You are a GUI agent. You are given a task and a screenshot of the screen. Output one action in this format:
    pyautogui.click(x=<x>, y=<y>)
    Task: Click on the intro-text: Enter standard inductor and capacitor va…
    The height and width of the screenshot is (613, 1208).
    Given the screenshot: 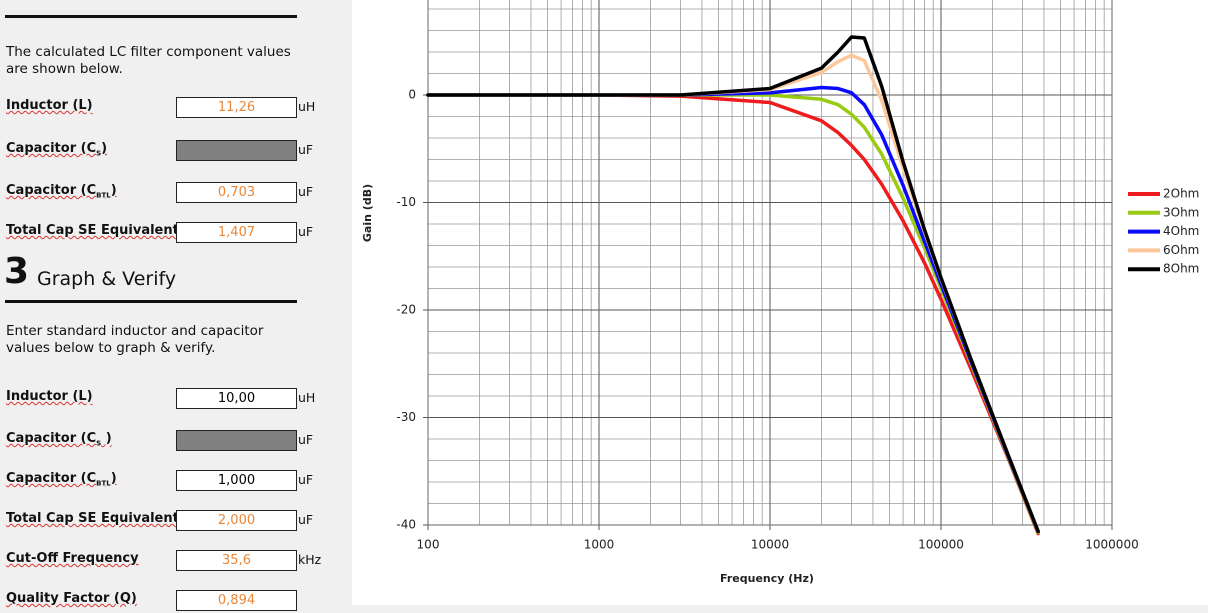 What is the action you would take?
    pyautogui.click(x=135, y=339)
    